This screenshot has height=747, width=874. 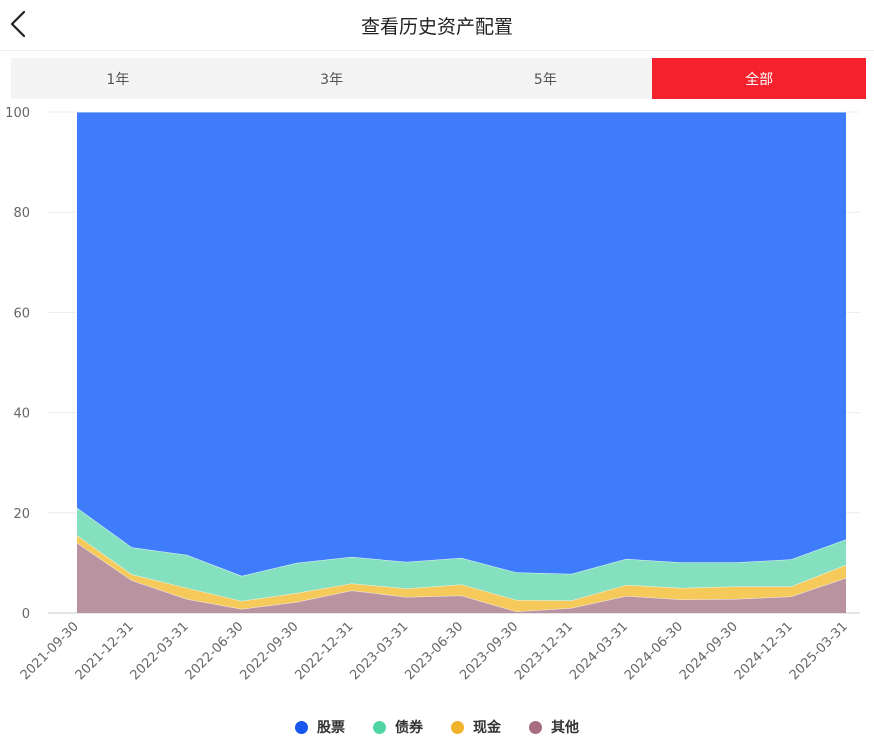 I want to click on legend-item: 其他, so click(x=554, y=727).